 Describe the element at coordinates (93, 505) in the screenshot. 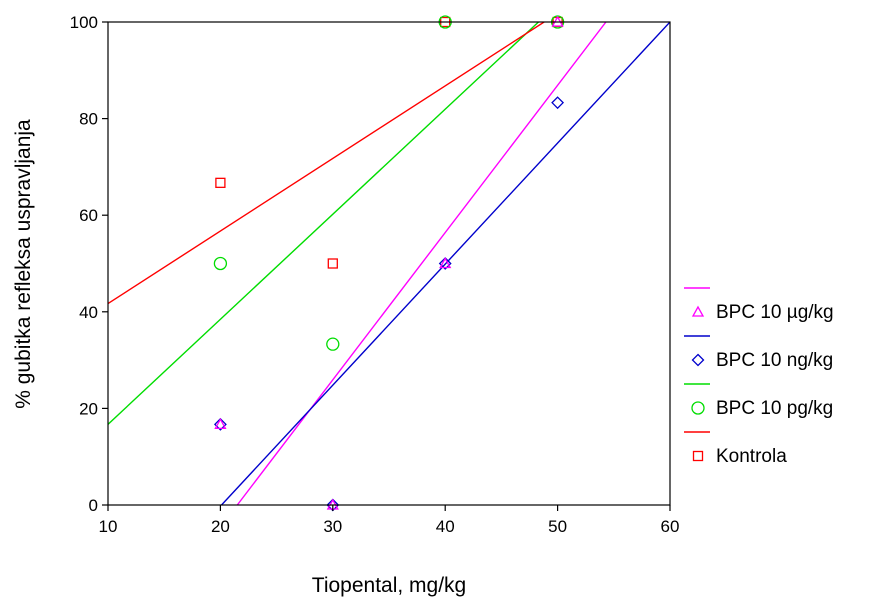

I see `y-tick-label: 0` at that location.